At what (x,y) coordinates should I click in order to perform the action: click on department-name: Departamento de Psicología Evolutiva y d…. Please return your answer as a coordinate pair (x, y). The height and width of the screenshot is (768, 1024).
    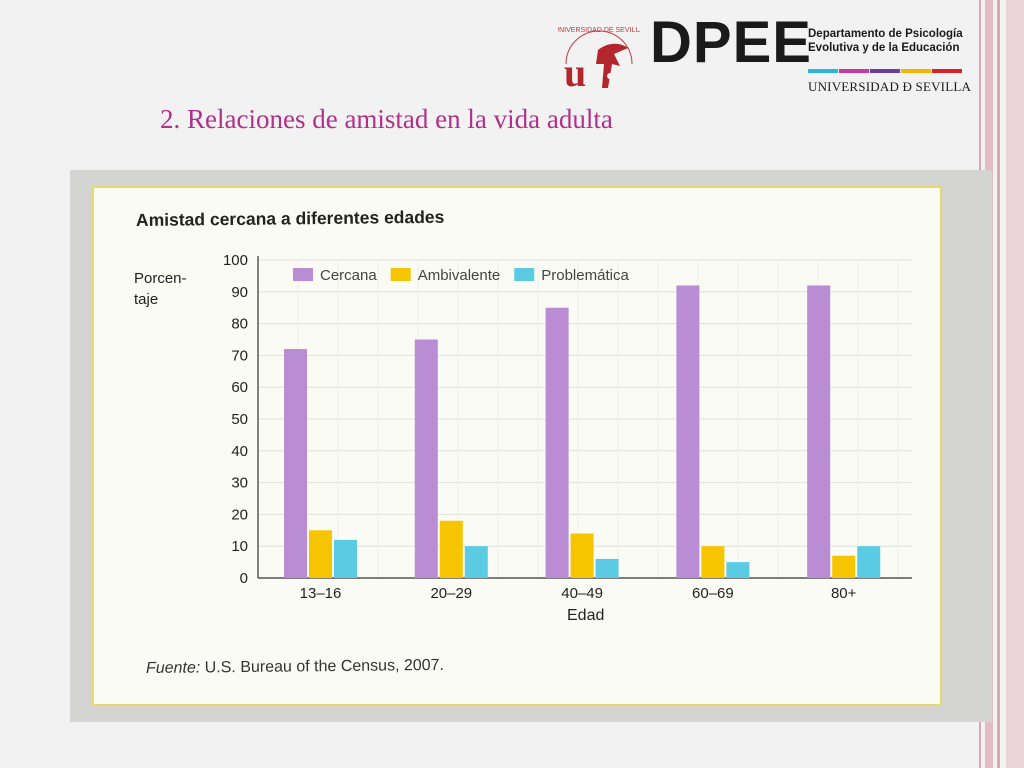
    Looking at the image, I should click on (885, 41).